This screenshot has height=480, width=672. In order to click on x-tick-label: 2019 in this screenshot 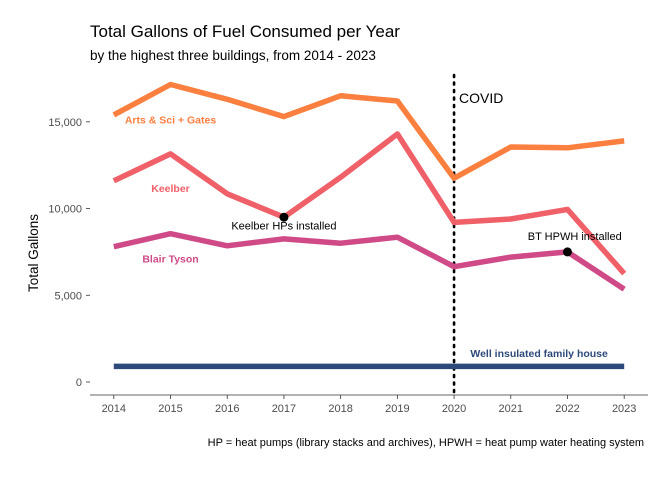, I will do `click(397, 409)`.